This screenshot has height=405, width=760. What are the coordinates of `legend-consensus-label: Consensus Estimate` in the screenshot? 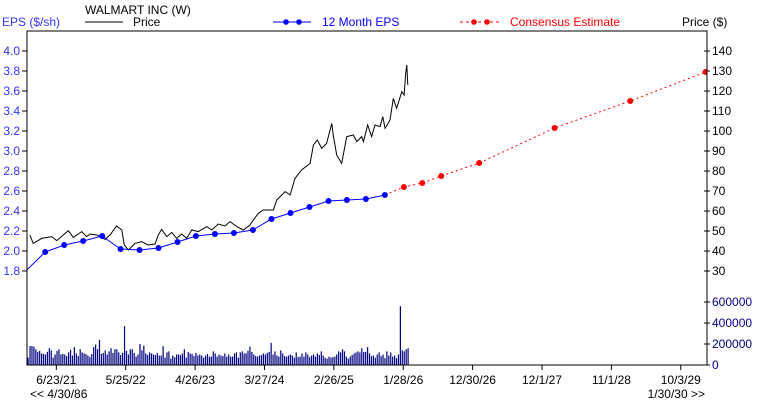 It's located at (565, 22).